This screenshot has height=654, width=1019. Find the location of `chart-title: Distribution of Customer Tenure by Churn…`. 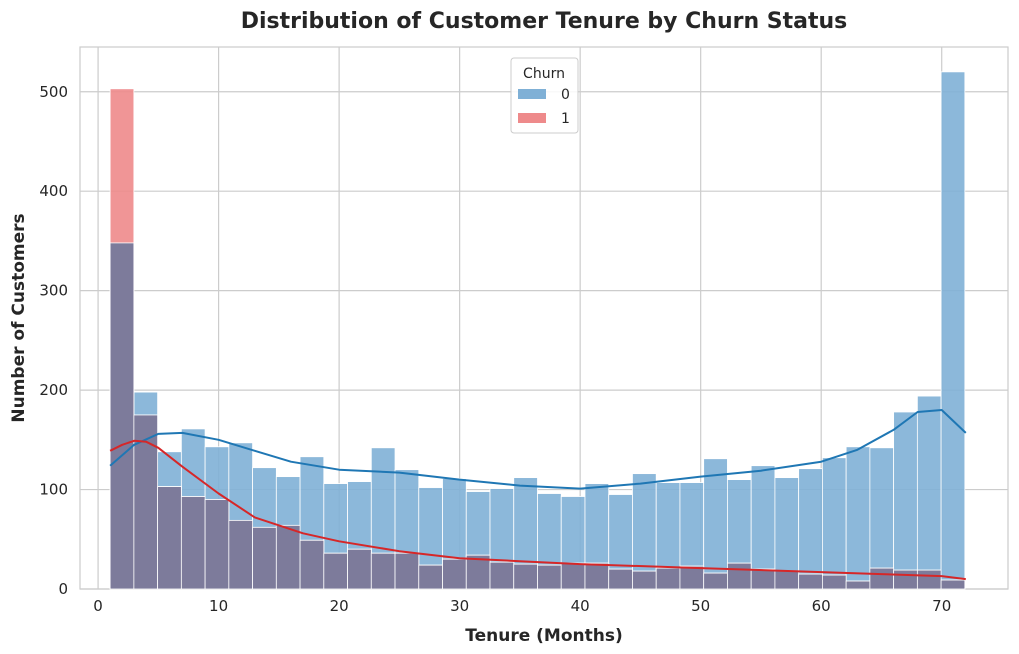

chart-title: Distribution of Customer Tenure by Churn… is located at coordinates (544, 21).